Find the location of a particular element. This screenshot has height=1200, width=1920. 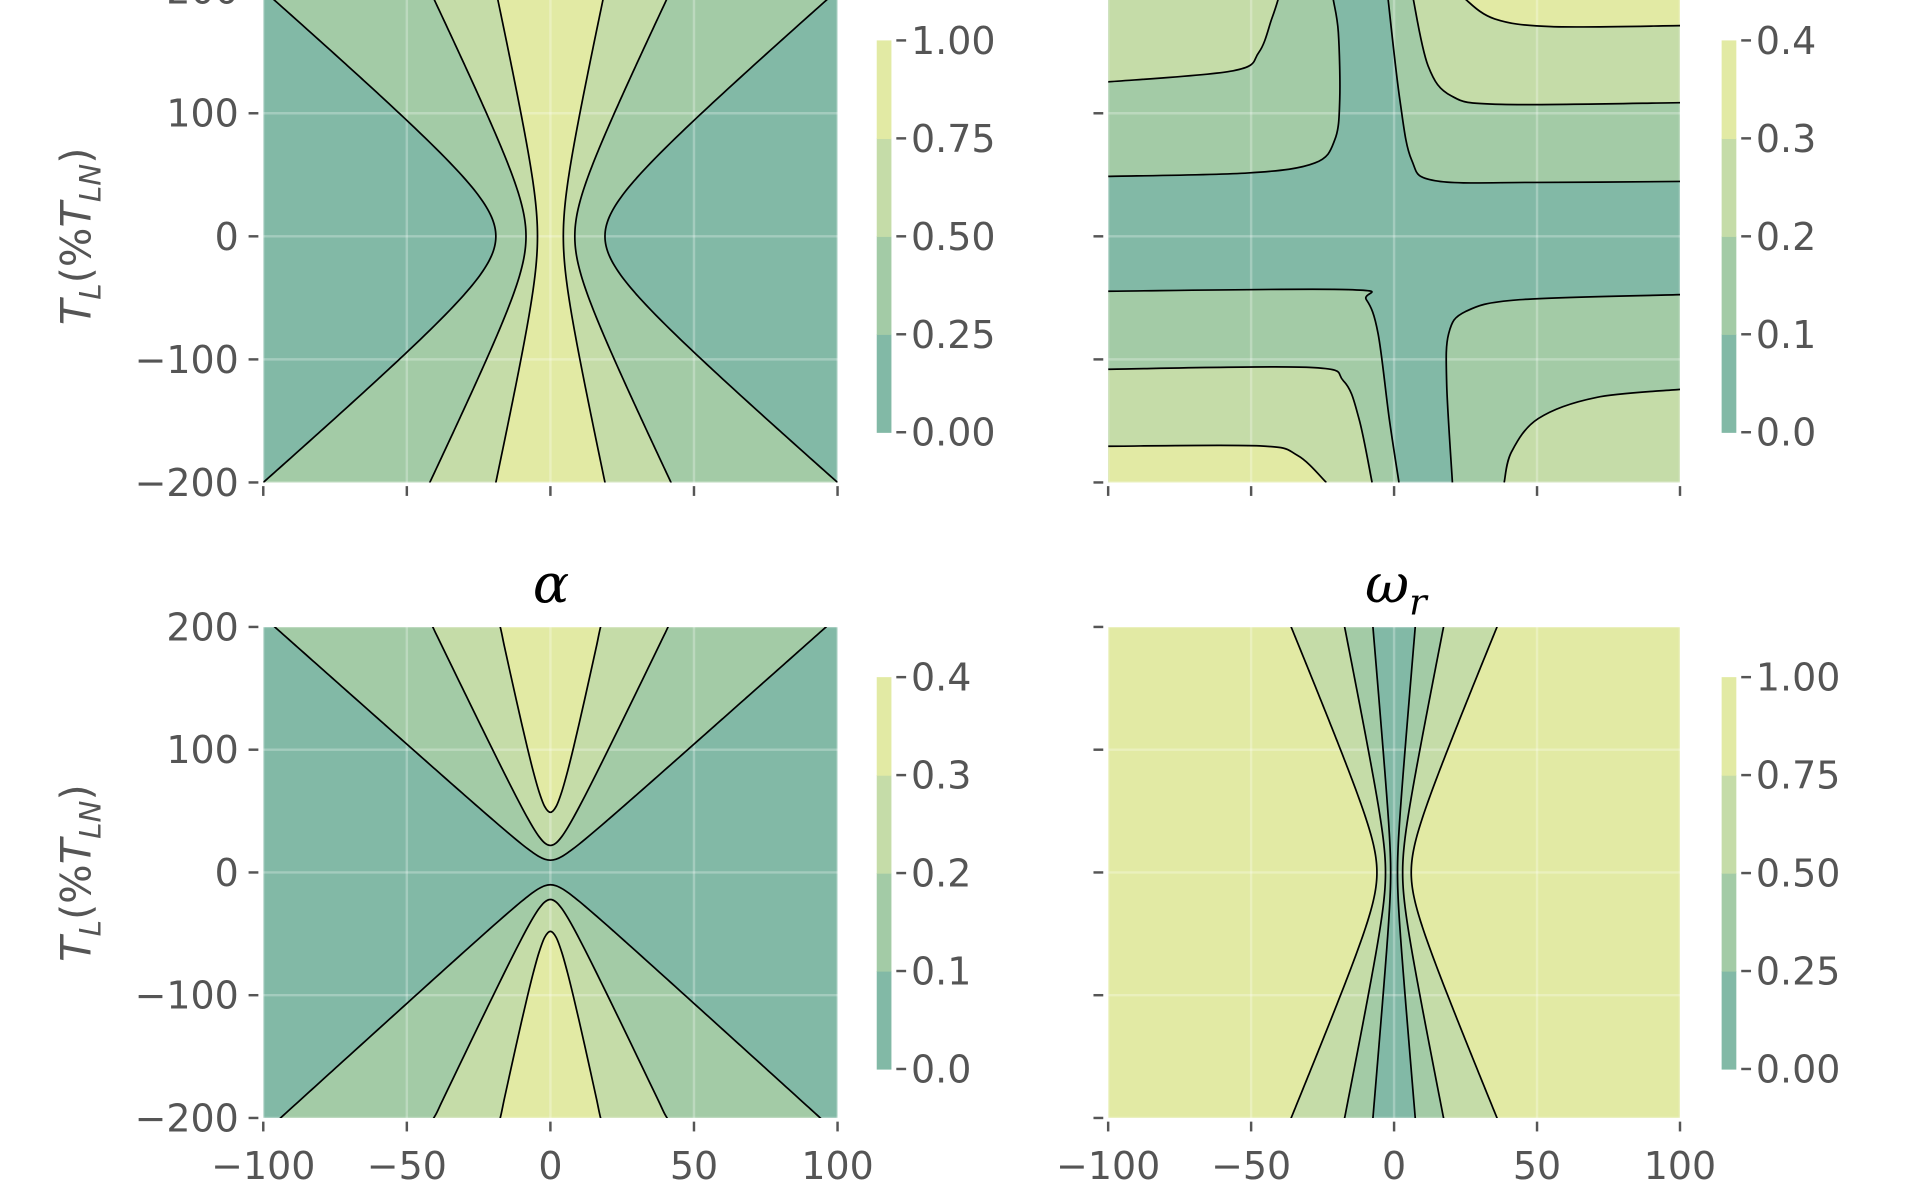

colorbar-bottom-right: 0.00 0.25 0.50 0.75 1.00 is located at coordinates (1780, 873).